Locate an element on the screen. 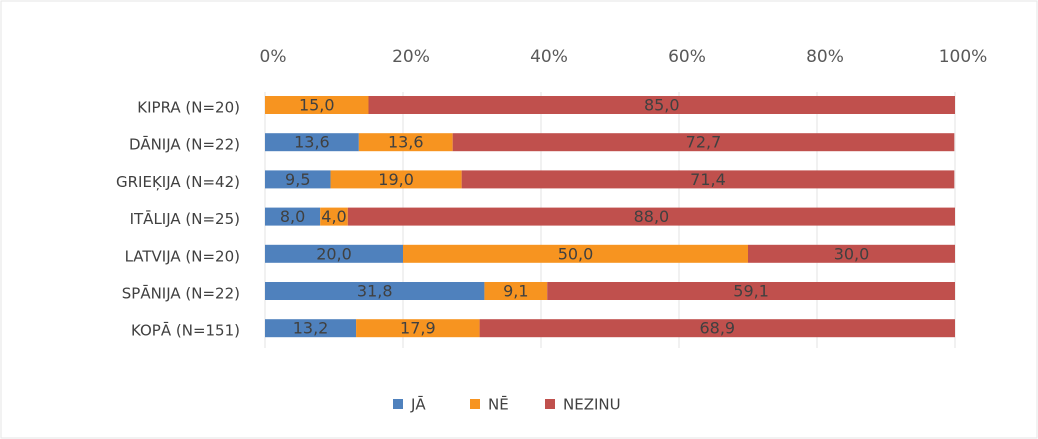 Image resolution: width=1038 pixels, height=439 pixels. data-label: 68,9 is located at coordinates (717, 328).